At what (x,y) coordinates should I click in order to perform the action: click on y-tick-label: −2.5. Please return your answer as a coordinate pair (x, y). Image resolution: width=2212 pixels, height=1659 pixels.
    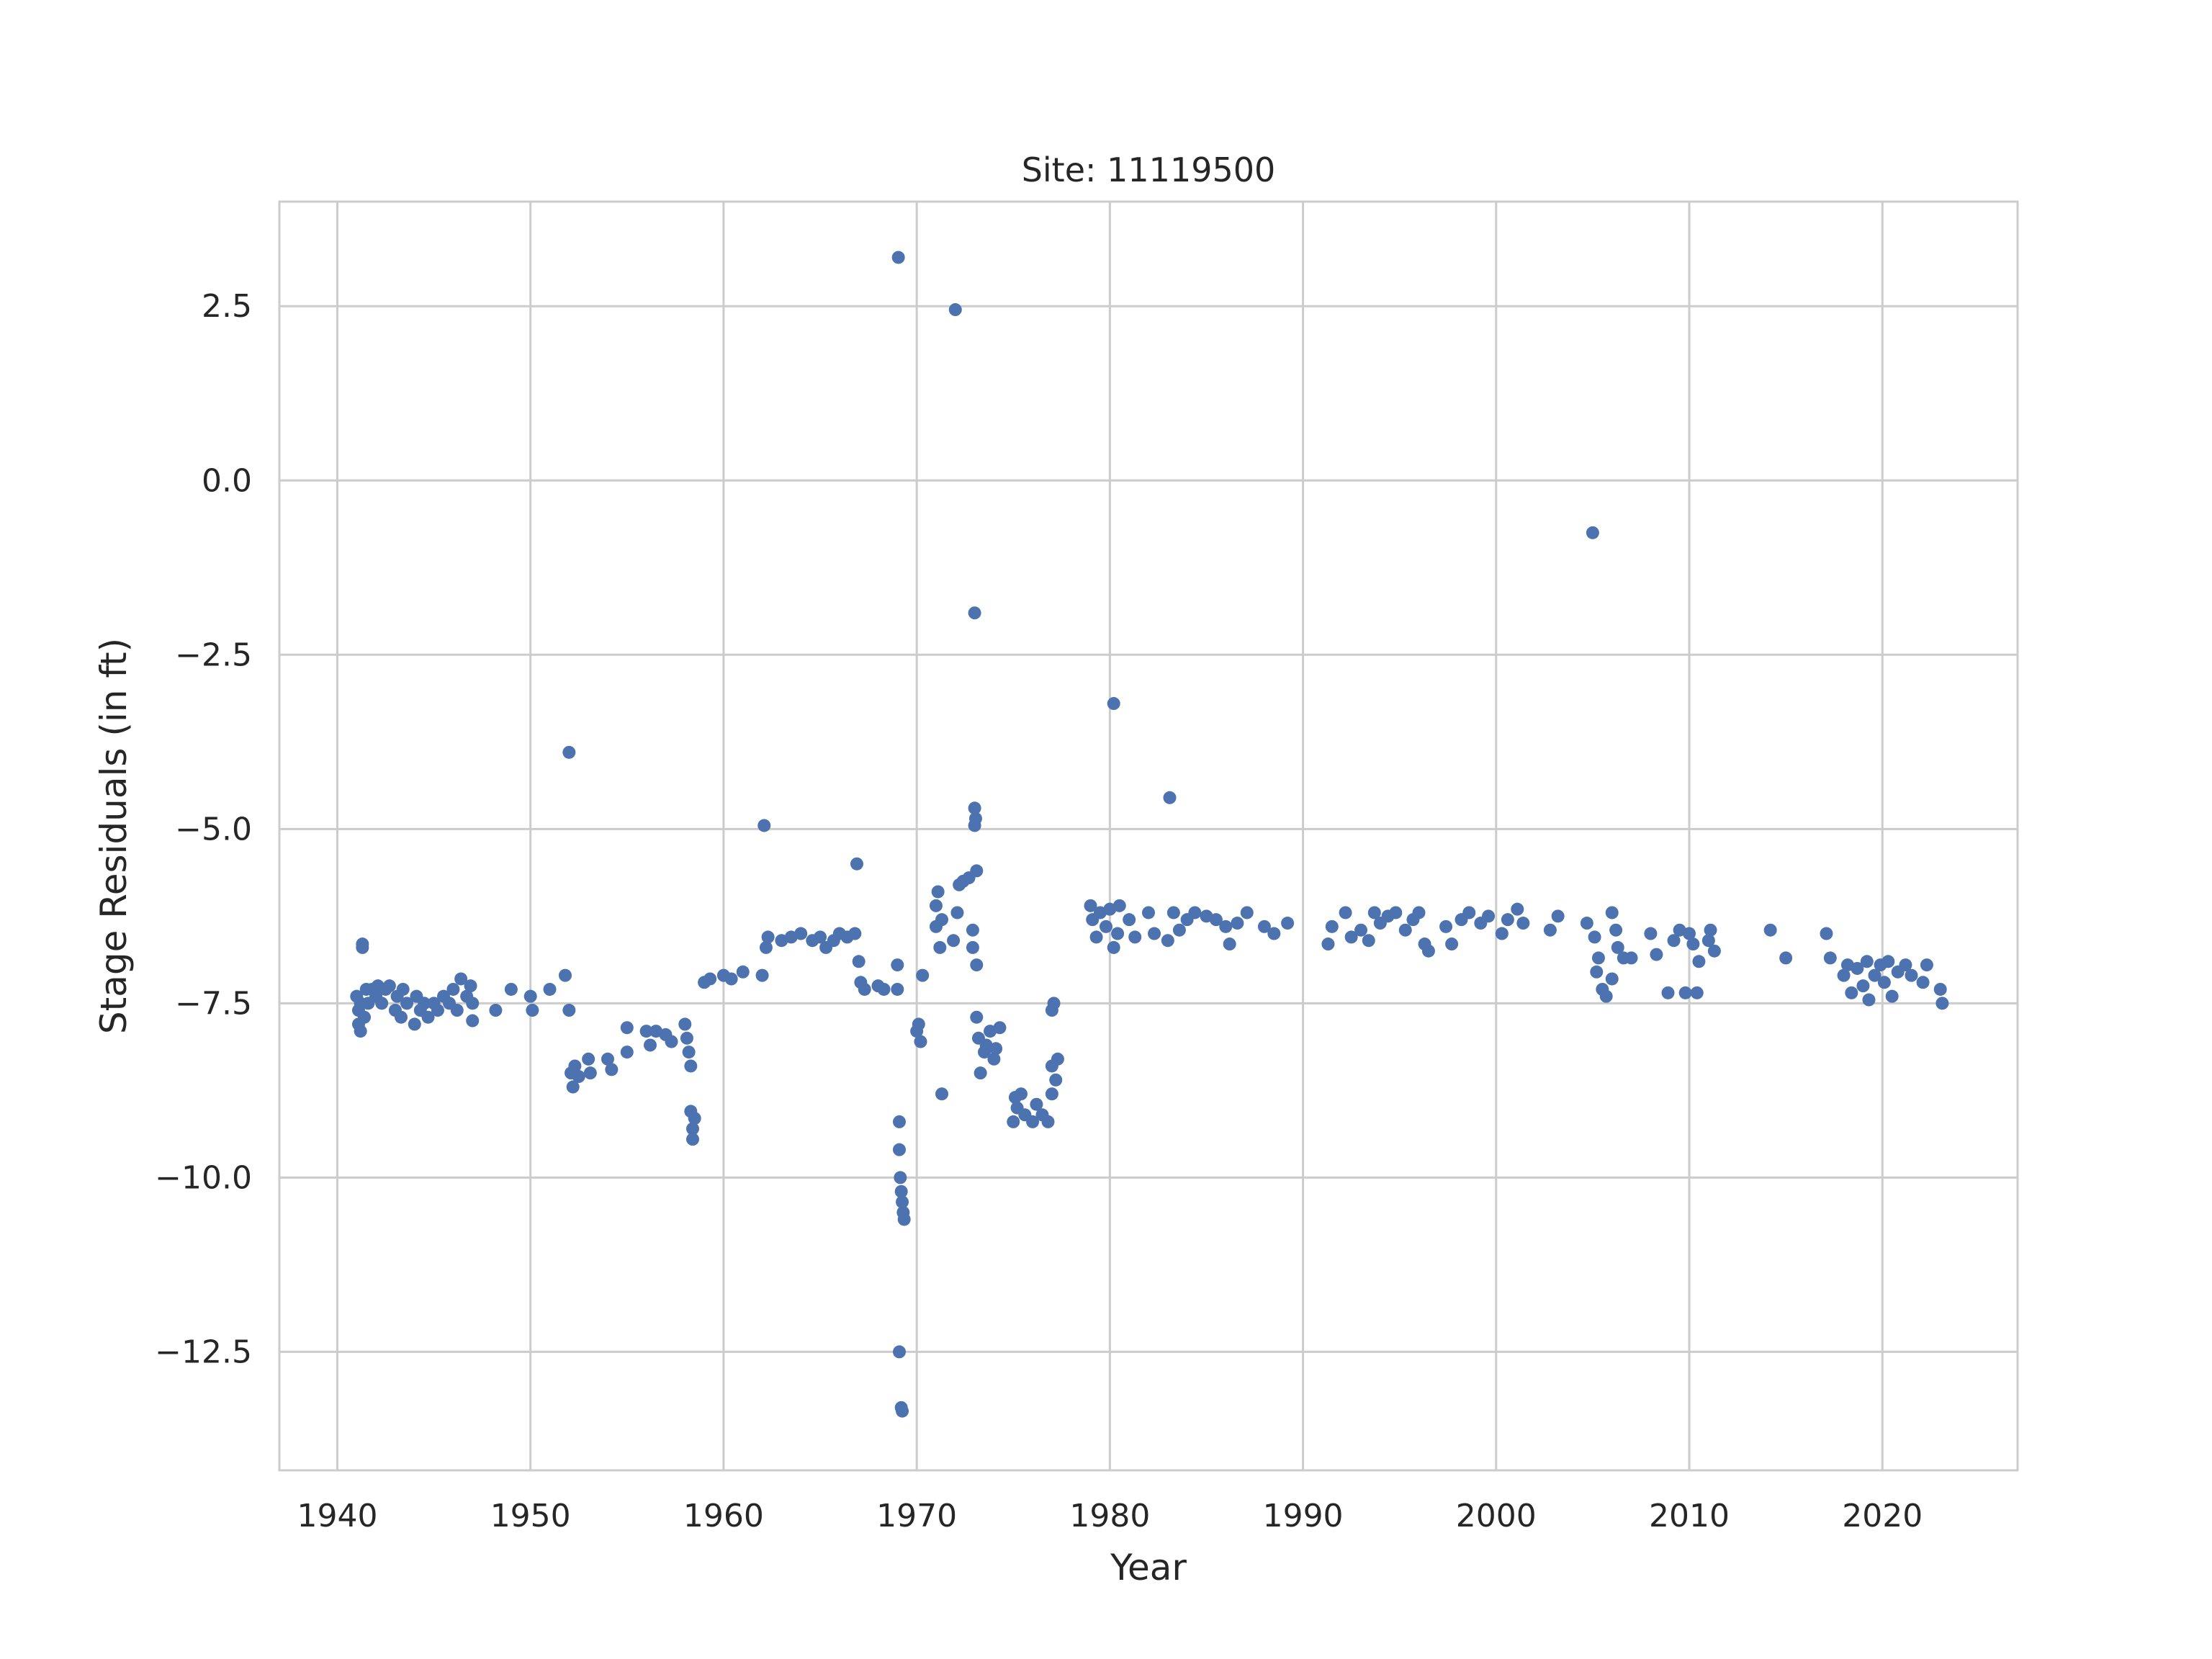
    Looking at the image, I should click on (213, 655).